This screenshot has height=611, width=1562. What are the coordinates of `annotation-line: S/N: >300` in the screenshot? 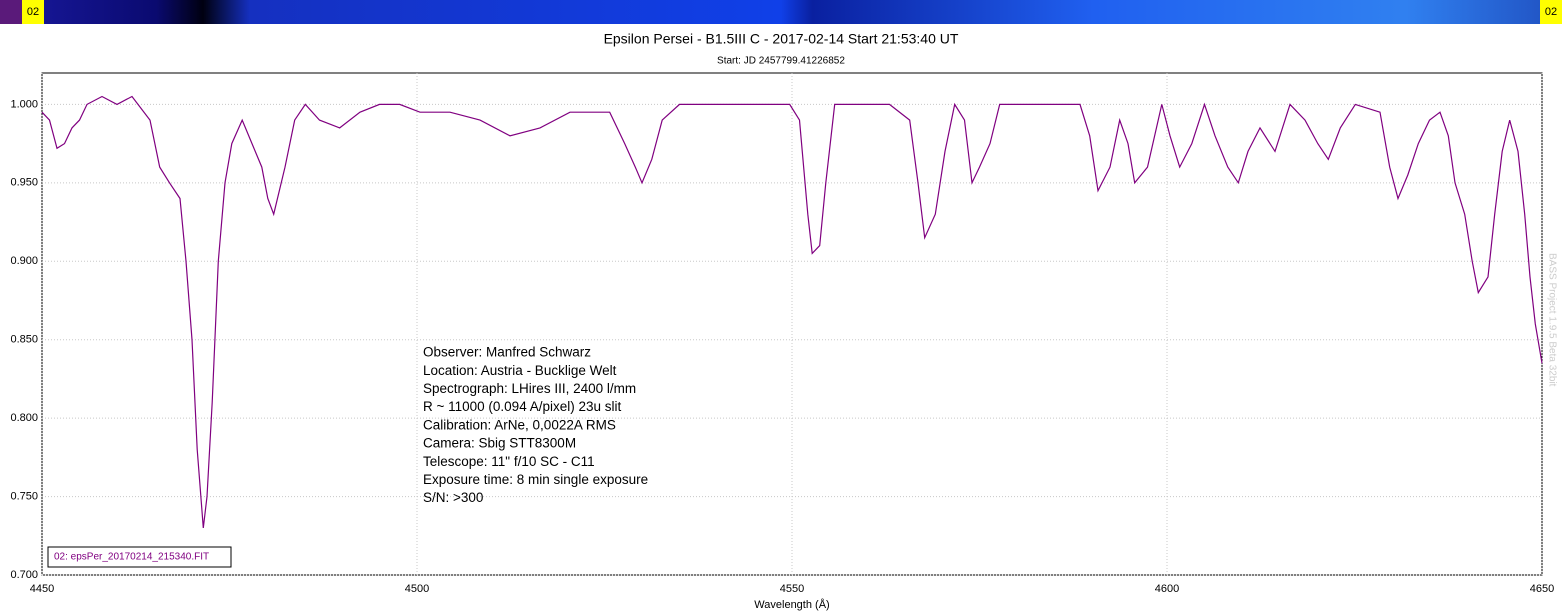 It's located at (453, 497).